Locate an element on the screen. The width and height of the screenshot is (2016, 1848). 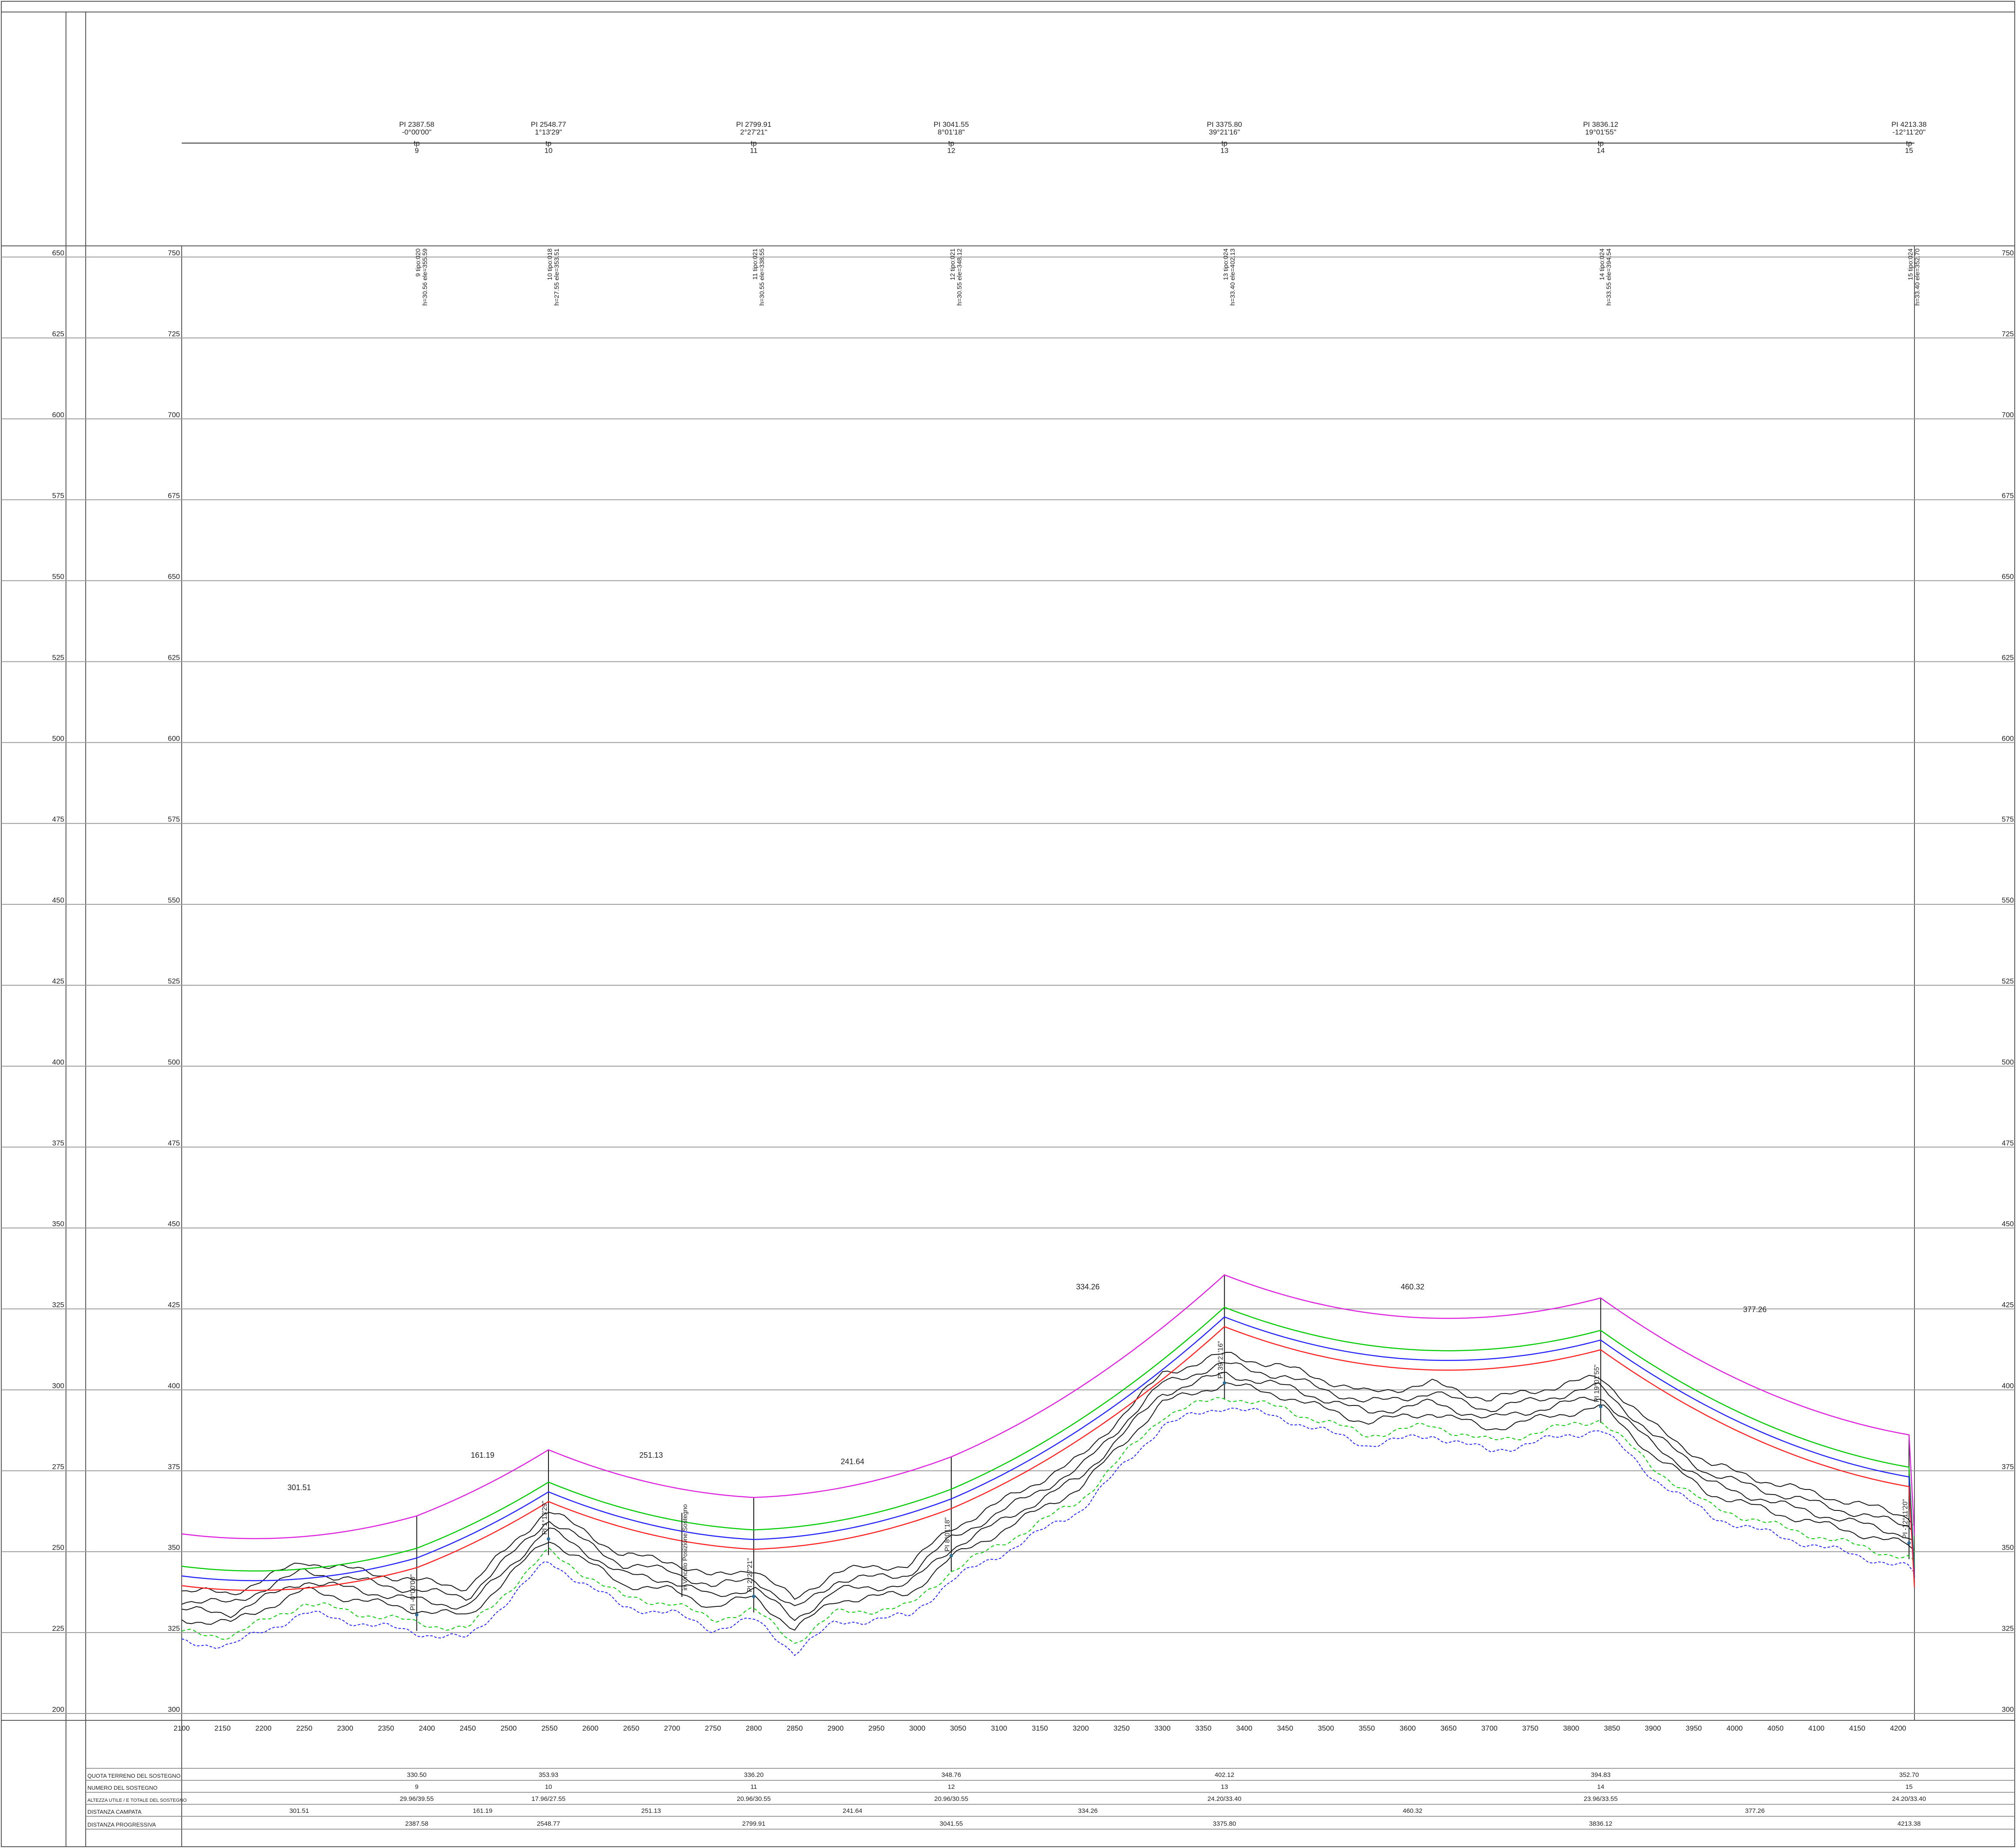
y-tick-label-outer: 500 is located at coordinates (58, 738).